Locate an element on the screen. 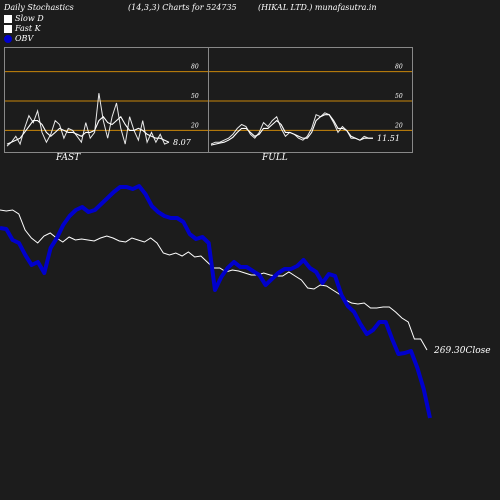  full-level-50-label: 50 is located at coordinates (399, 96).